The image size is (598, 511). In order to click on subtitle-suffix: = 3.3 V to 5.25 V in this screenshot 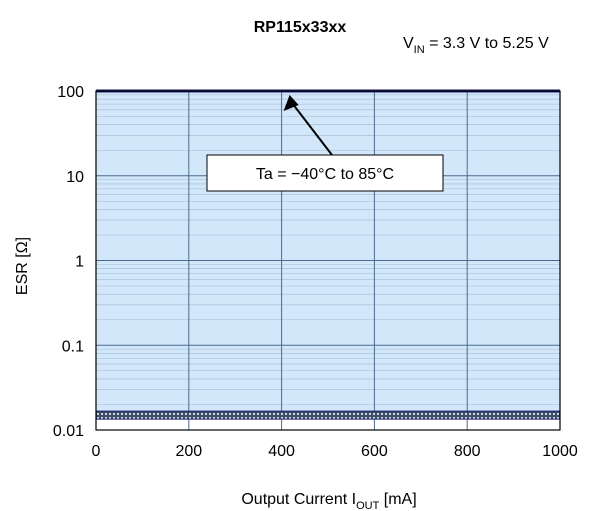, I will do `click(487, 43)`.